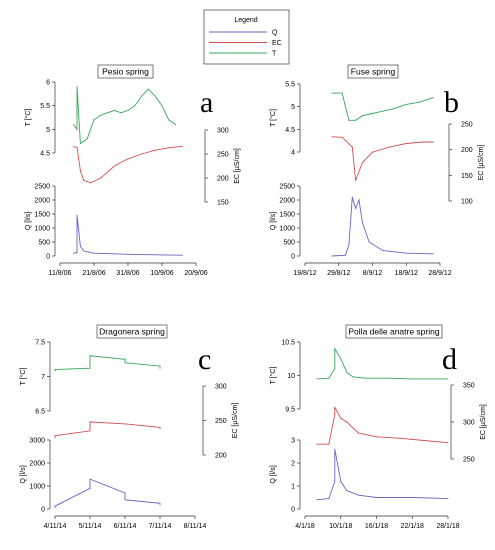 The height and width of the screenshot is (550, 495). I want to click on t-tick-label: 10.5, so click(288, 343).